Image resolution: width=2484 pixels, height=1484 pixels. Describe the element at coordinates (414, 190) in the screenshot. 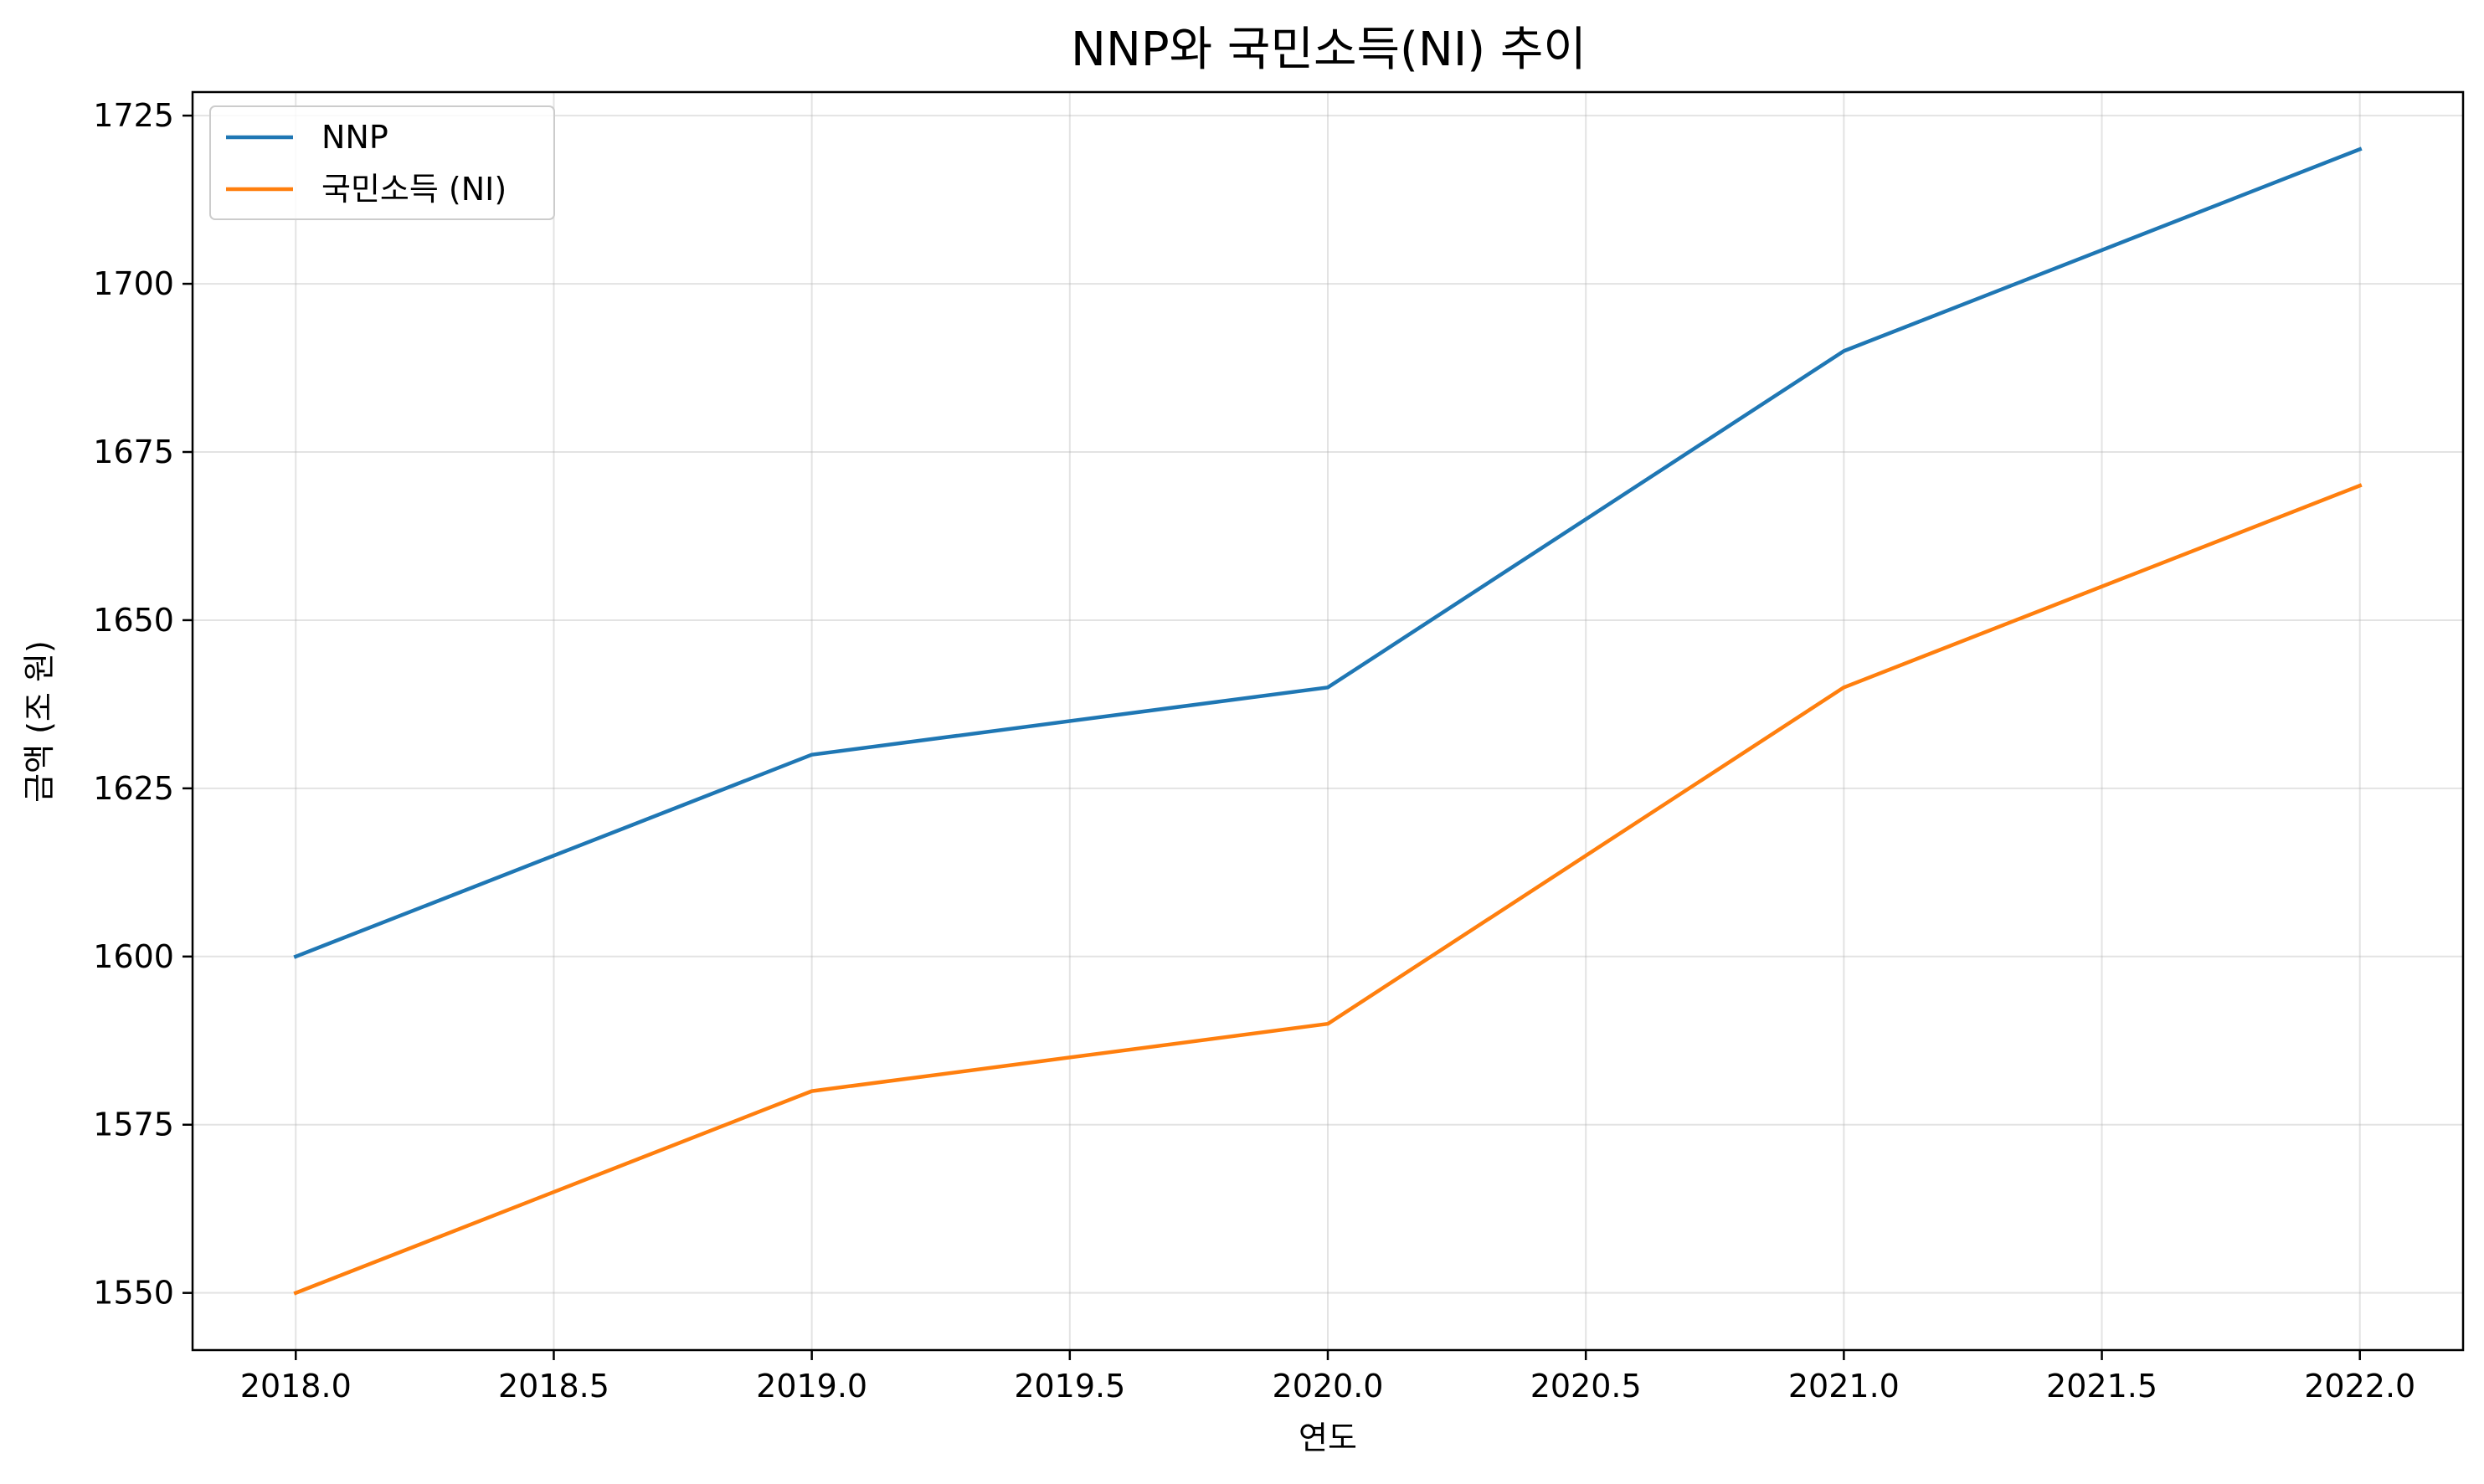

I see `legend-label-1: 국민소득 (NI)` at that location.